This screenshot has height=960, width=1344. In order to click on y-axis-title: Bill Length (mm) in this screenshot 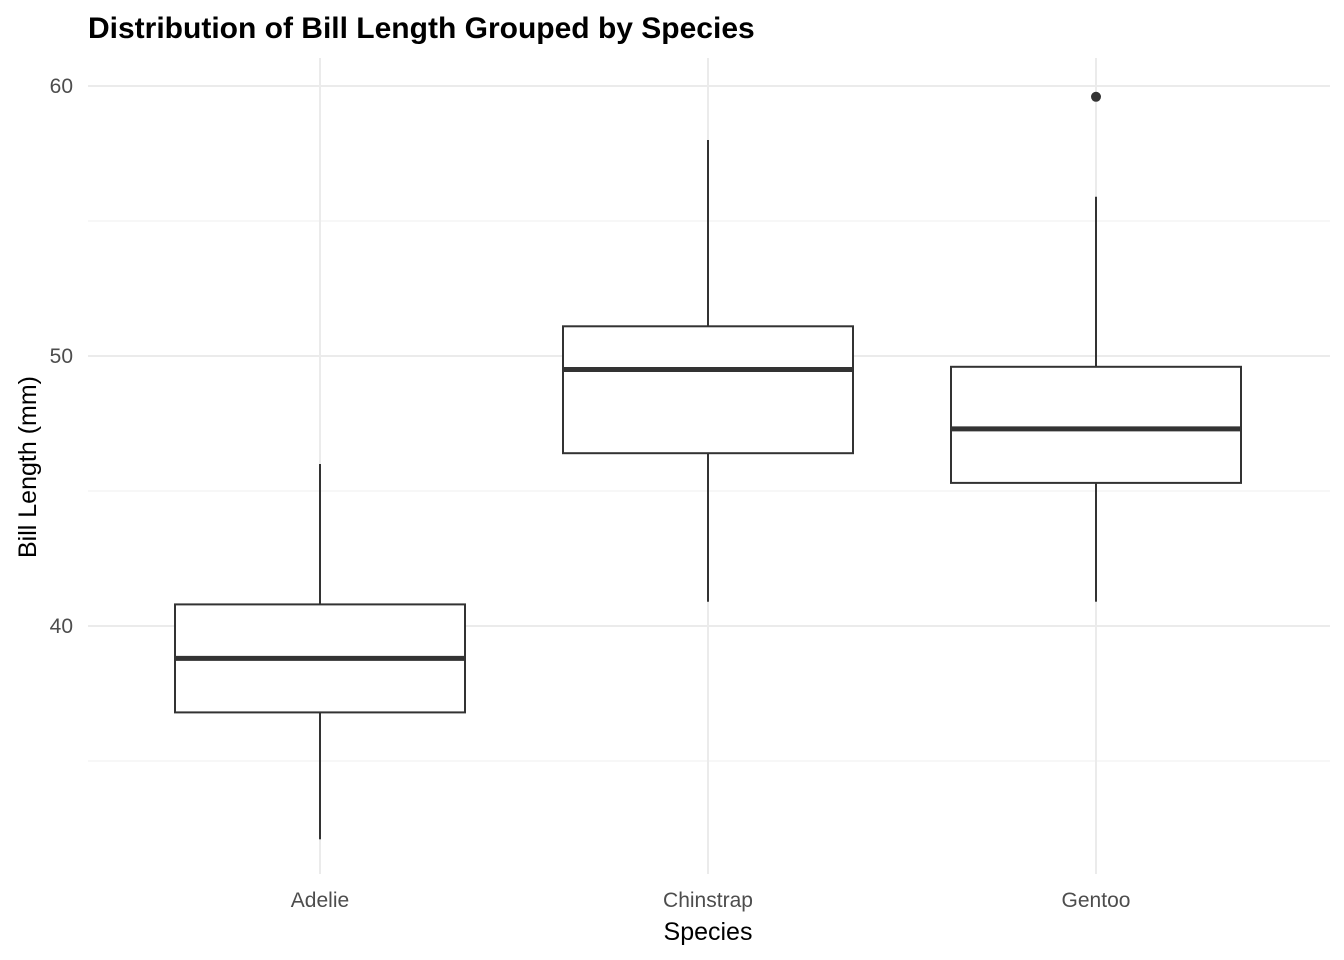, I will do `click(28, 467)`.